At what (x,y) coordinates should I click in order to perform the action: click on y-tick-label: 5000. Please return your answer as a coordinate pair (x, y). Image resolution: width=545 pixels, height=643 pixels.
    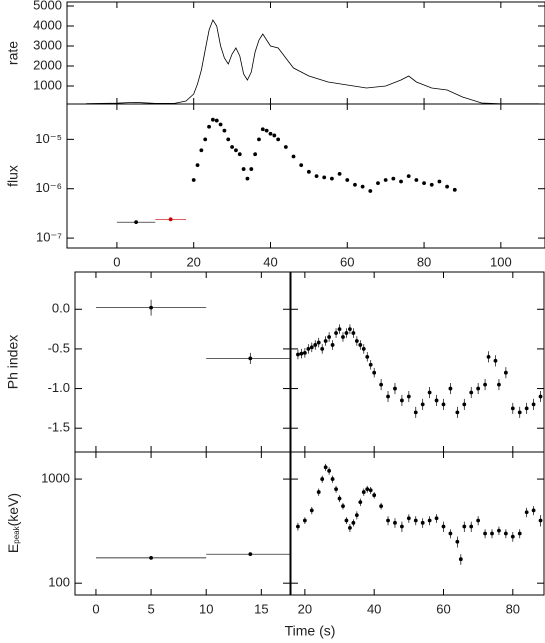
    Looking at the image, I should click on (47, 6).